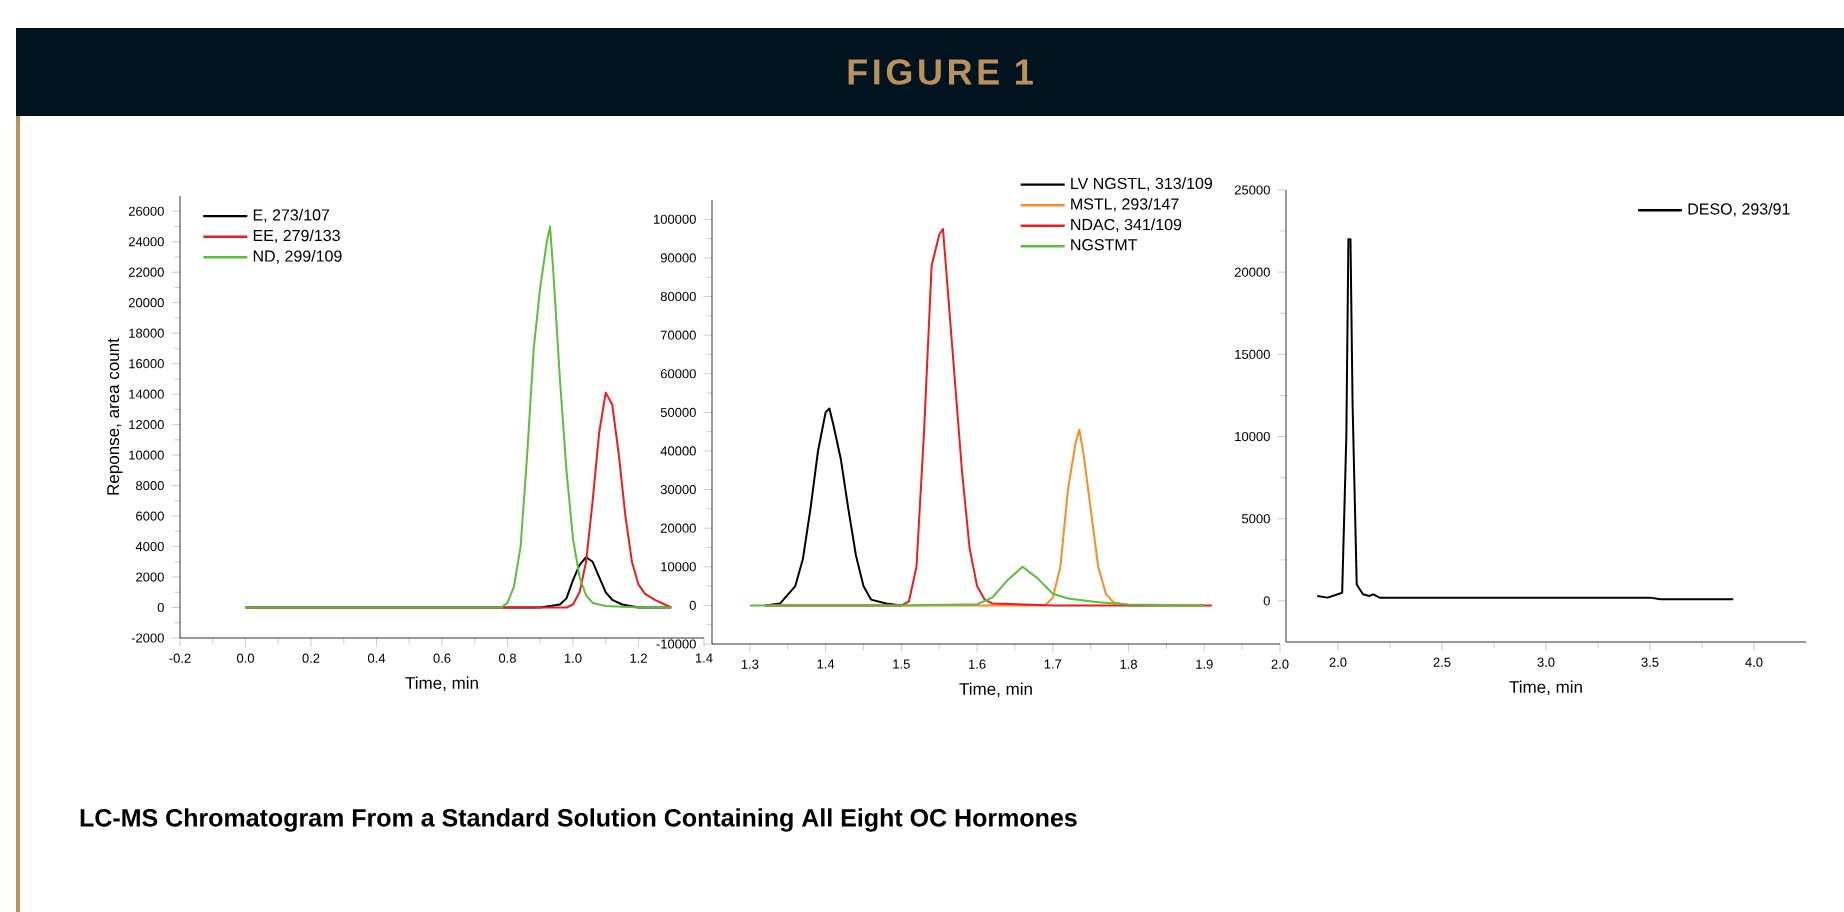 This screenshot has width=1844, height=912. I want to click on legend-label: NDAC, 341/109, so click(1126, 225).